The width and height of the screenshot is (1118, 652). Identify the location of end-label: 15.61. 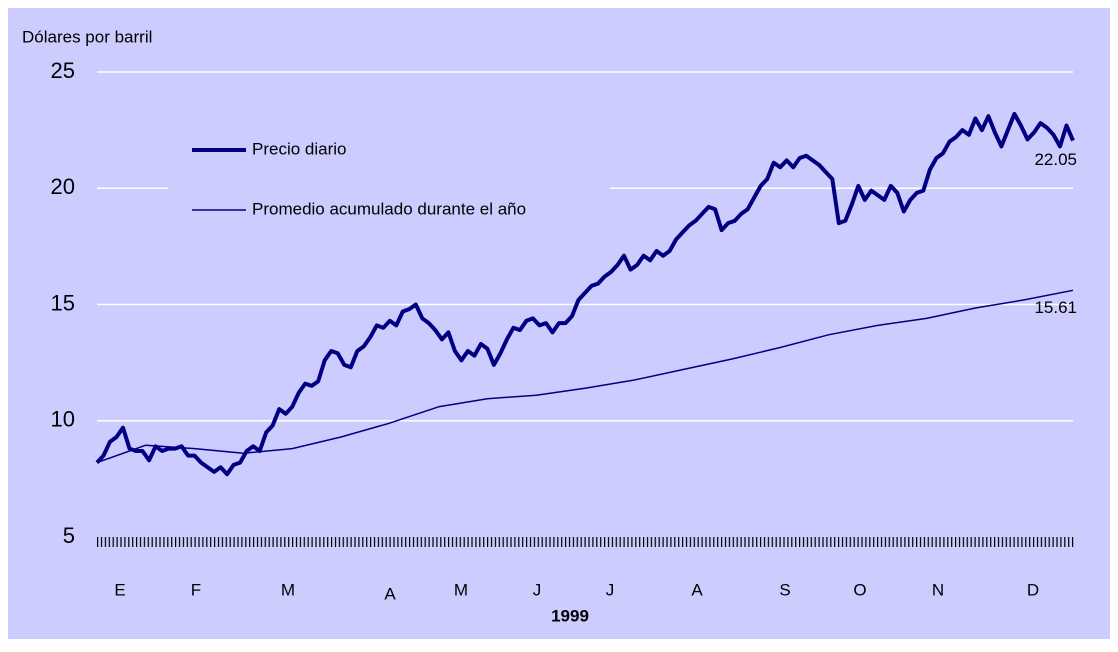
(1055, 307).